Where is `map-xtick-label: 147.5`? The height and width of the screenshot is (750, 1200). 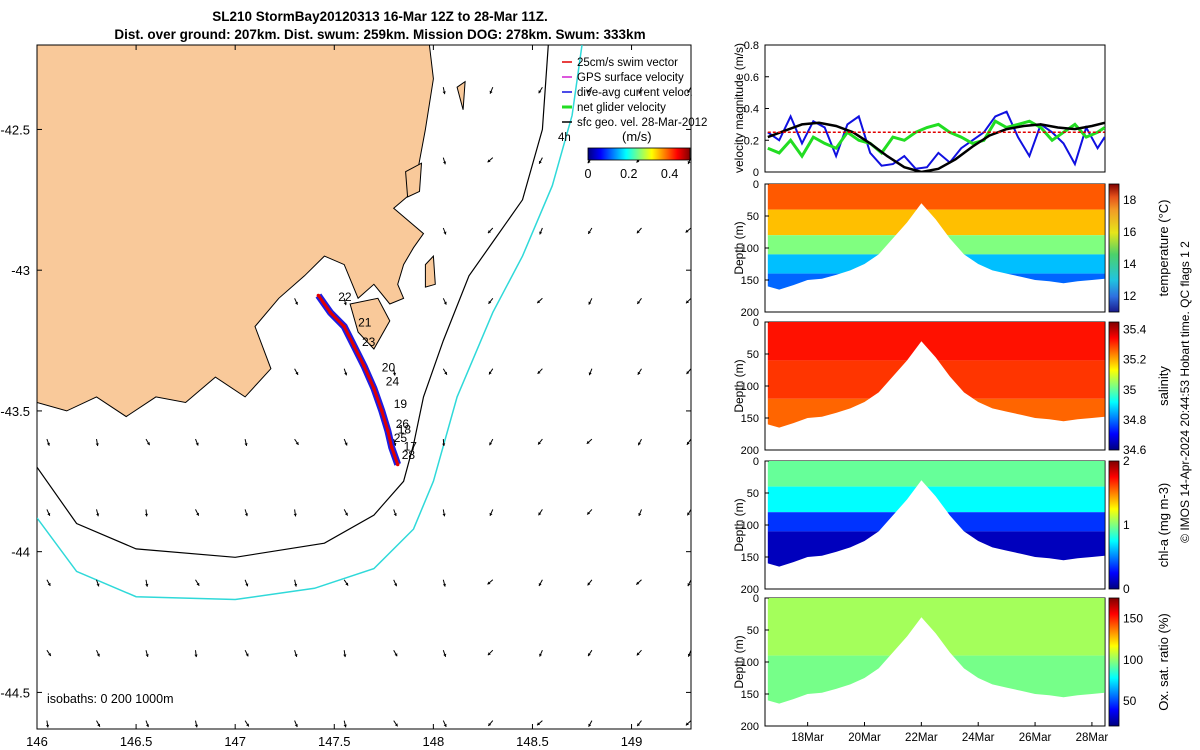 map-xtick-label: 147.5 is located at coordinates (334, 741).